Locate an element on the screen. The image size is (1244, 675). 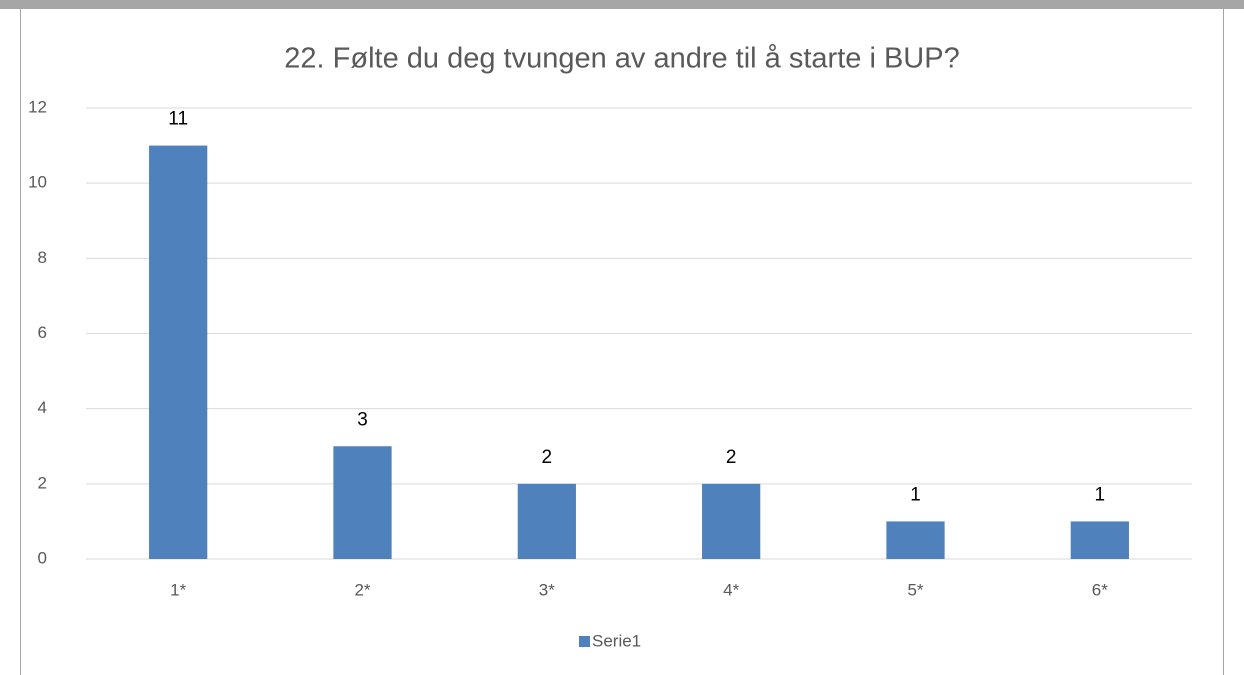
y-tick-label: 12 is located at coordinates (37, 106).